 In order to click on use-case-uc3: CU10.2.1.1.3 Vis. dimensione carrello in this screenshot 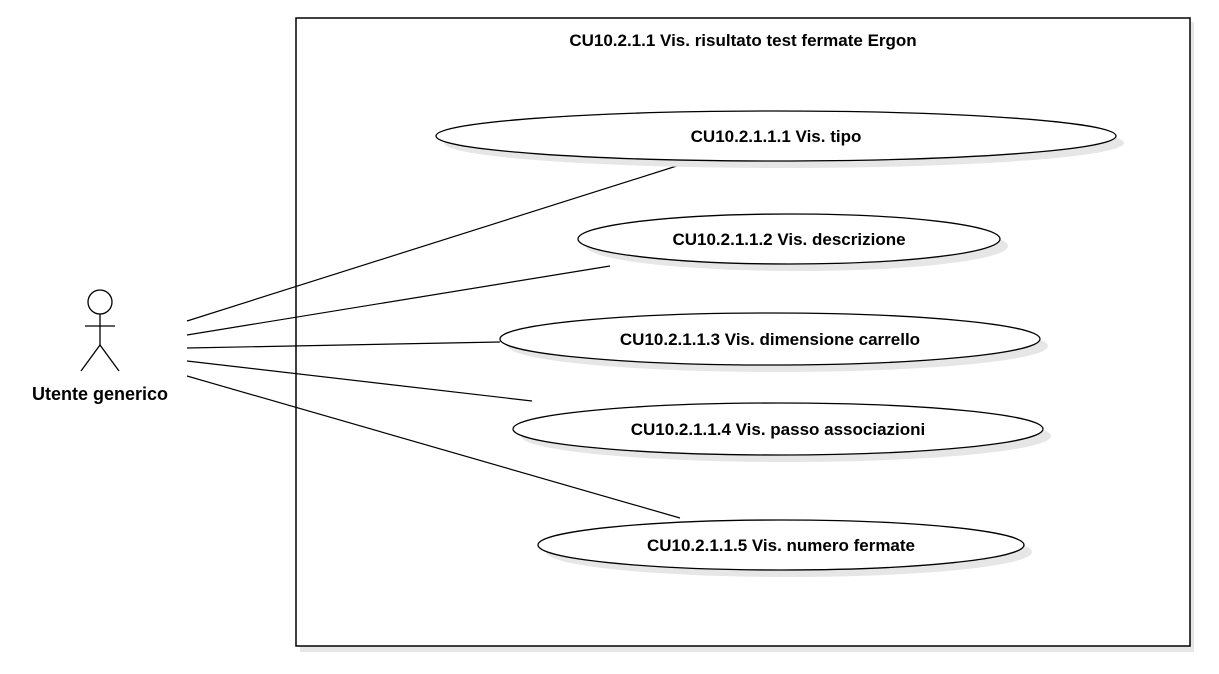, I will do `click(773, 342)`.